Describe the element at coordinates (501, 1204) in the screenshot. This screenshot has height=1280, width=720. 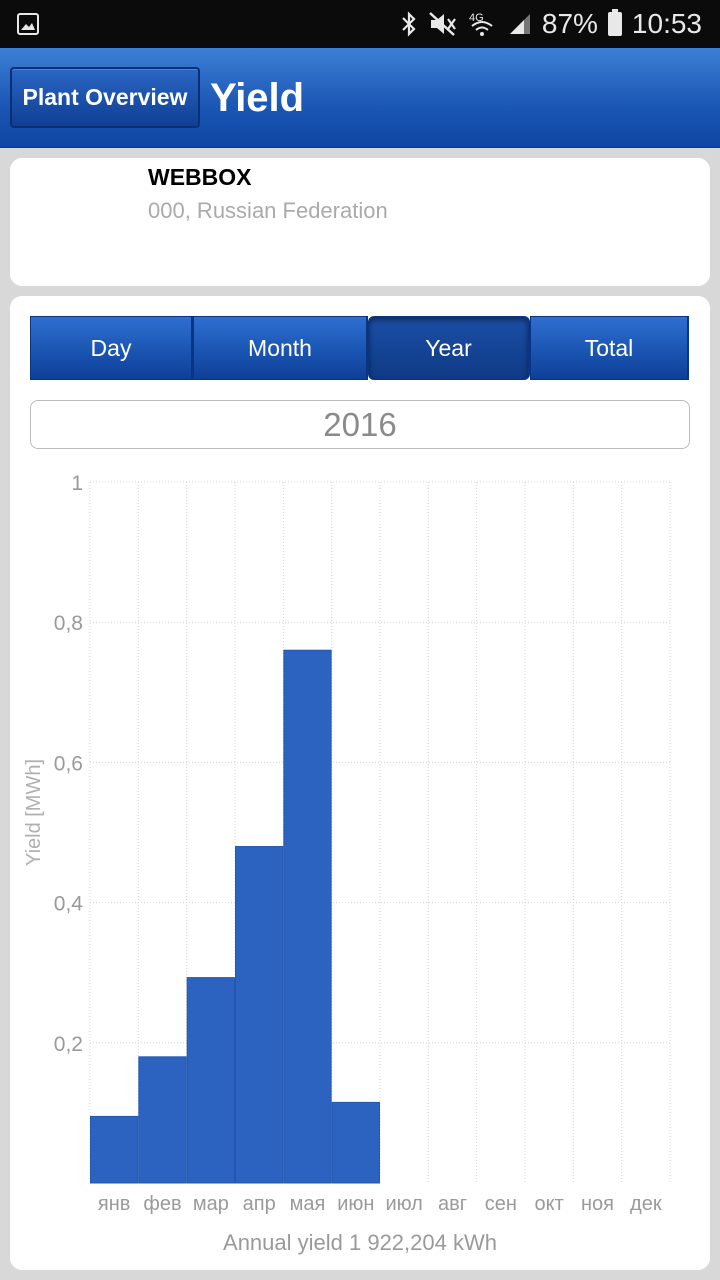
I see `x-tick-label: сен` at that location.